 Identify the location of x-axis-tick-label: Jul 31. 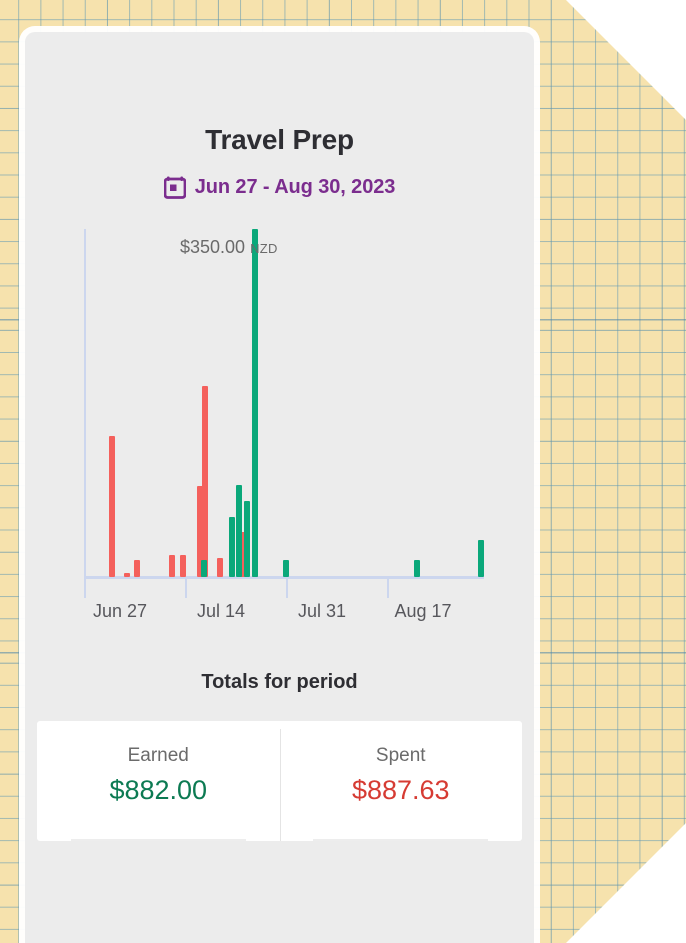
(322, 611).